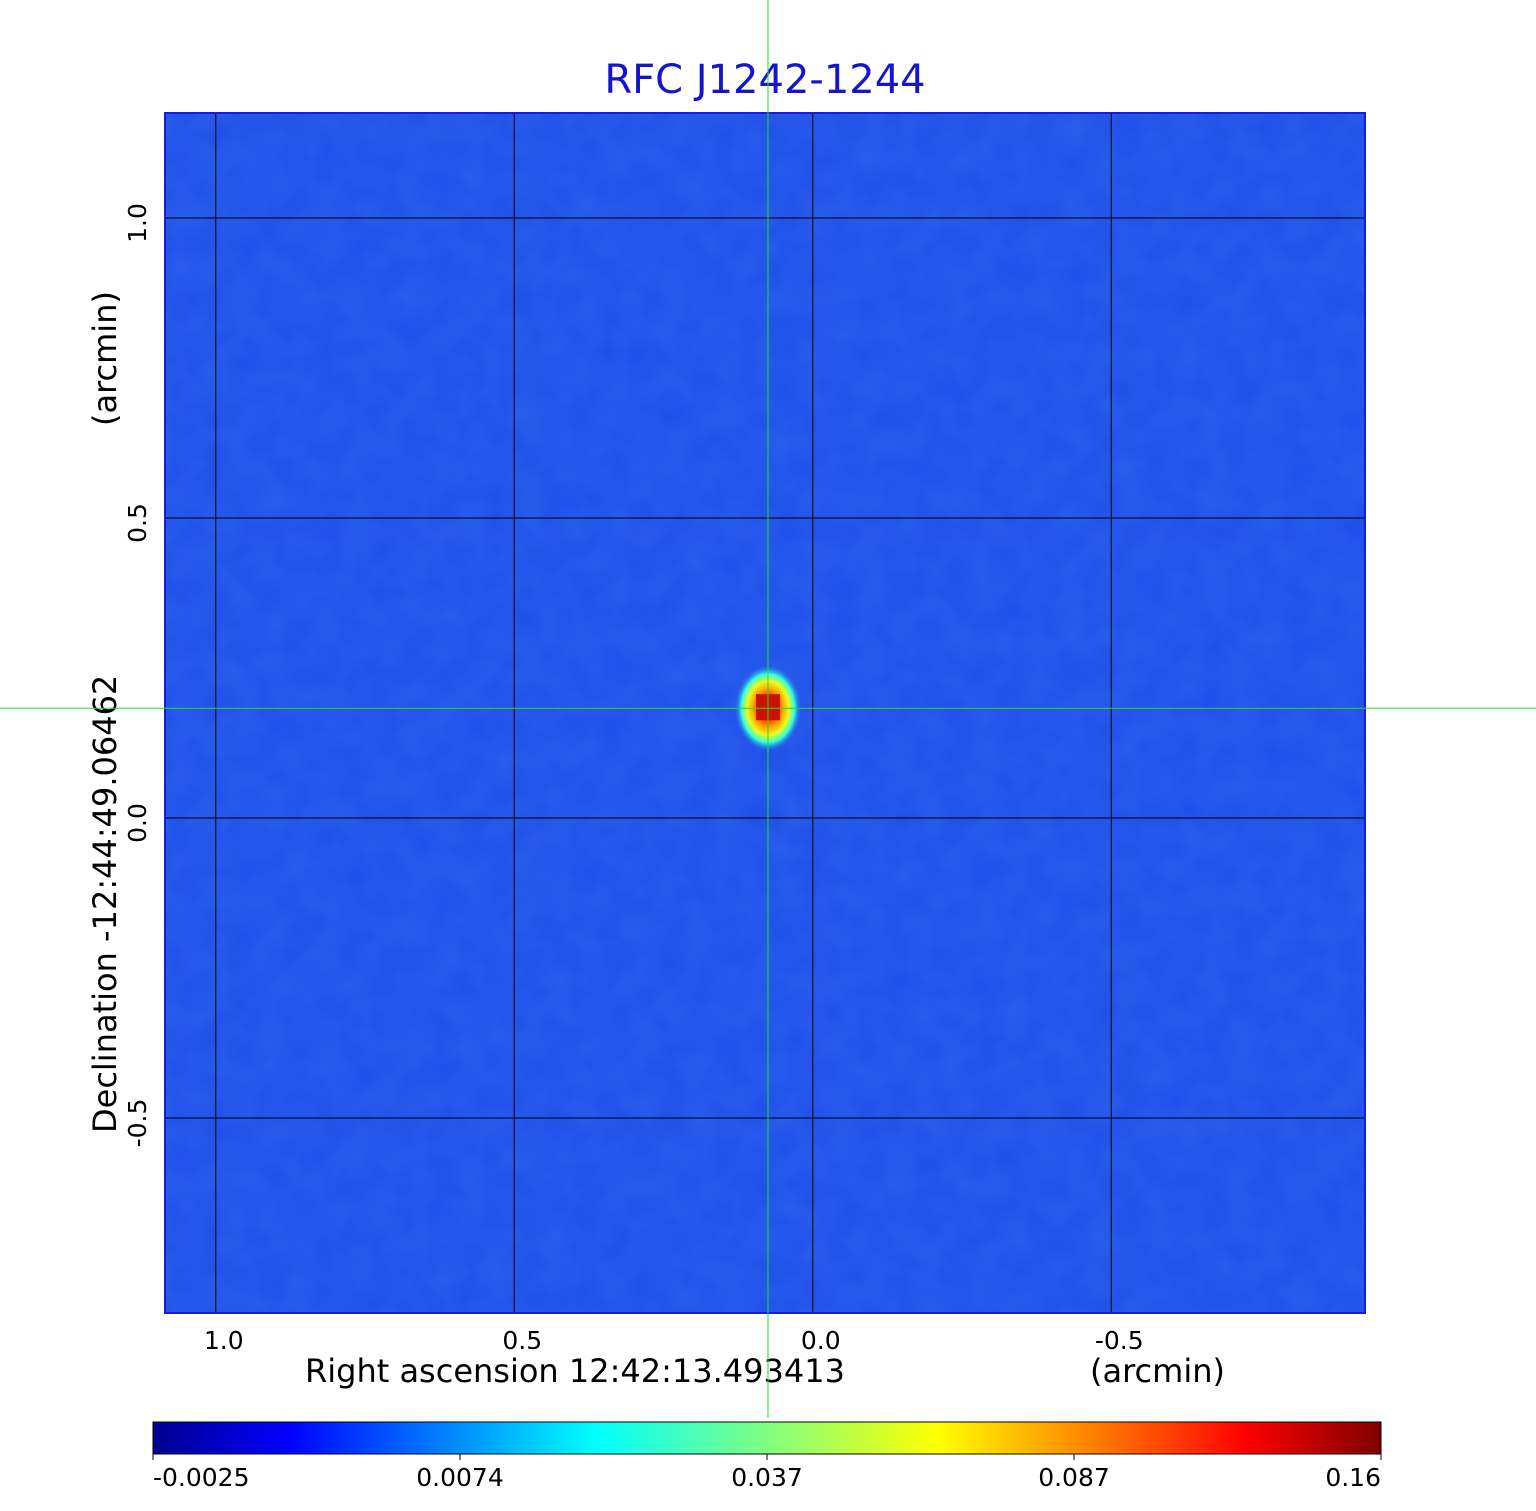  What do you see at coordinates (224, 1340) in the screenshot?
I see `x-tick-label: 1.0` at bounding box center [224, 1340].